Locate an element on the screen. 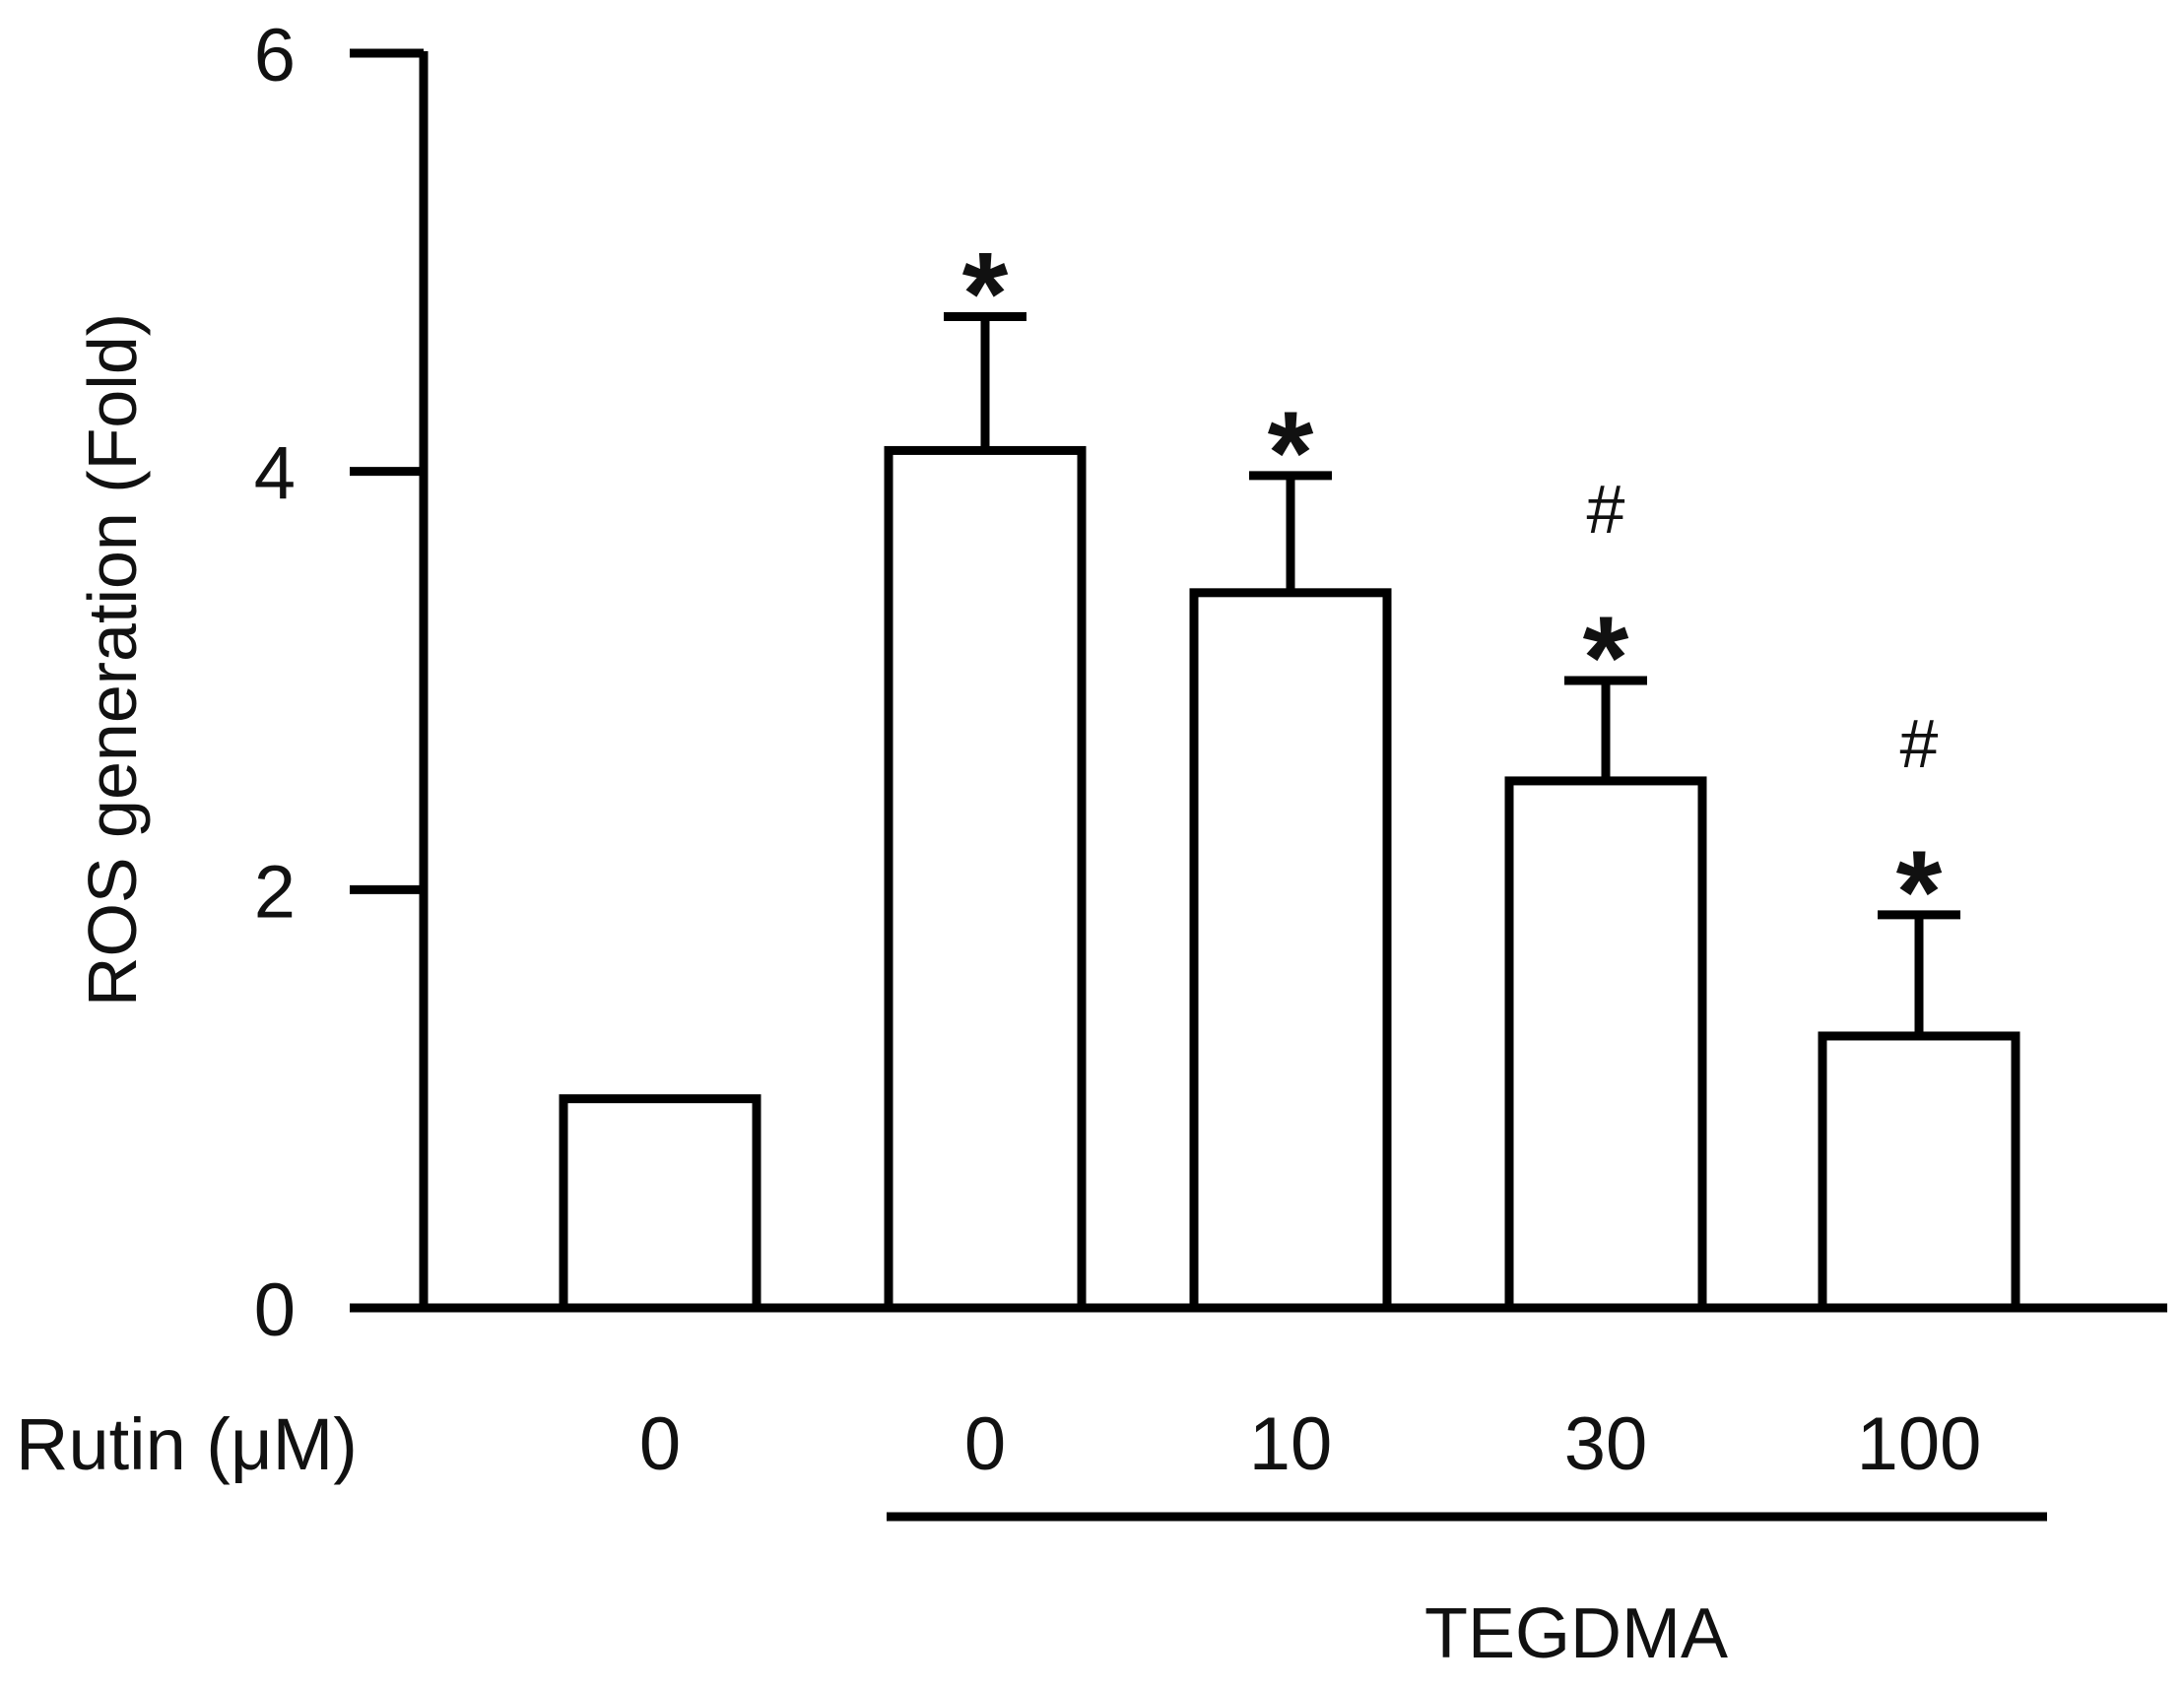 The width and height of the screenshot is (2184, 1689). y-tick-label: 4 is located at coordinates (275, 474).